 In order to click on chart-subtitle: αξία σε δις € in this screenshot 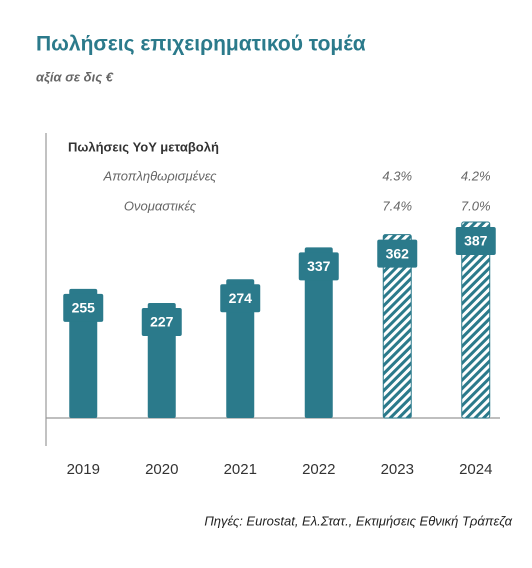, I will do `click(75, 76)`.